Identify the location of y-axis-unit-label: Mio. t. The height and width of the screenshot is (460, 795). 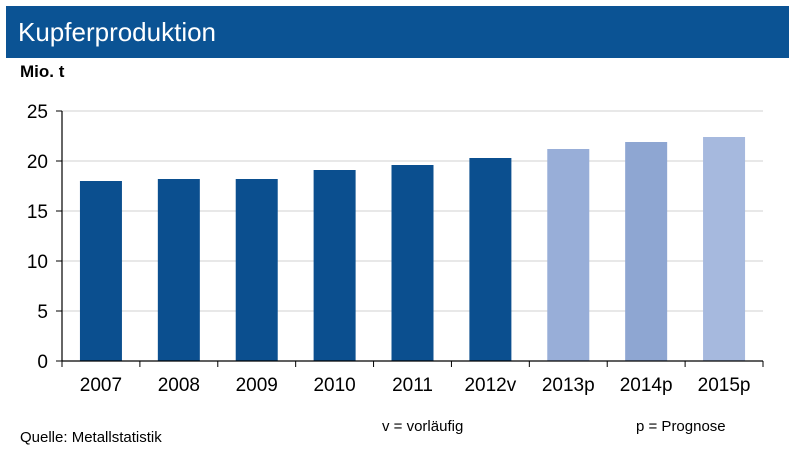
(42, 71).